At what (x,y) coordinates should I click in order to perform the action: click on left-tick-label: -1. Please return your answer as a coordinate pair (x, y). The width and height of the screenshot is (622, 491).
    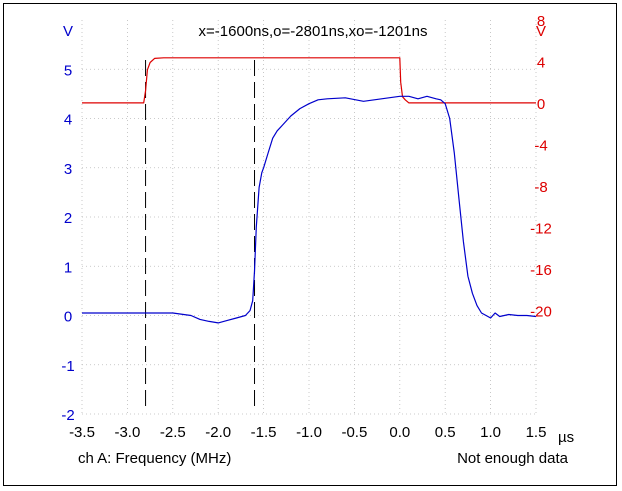
    Looking at the image, I should click on (67, 366).